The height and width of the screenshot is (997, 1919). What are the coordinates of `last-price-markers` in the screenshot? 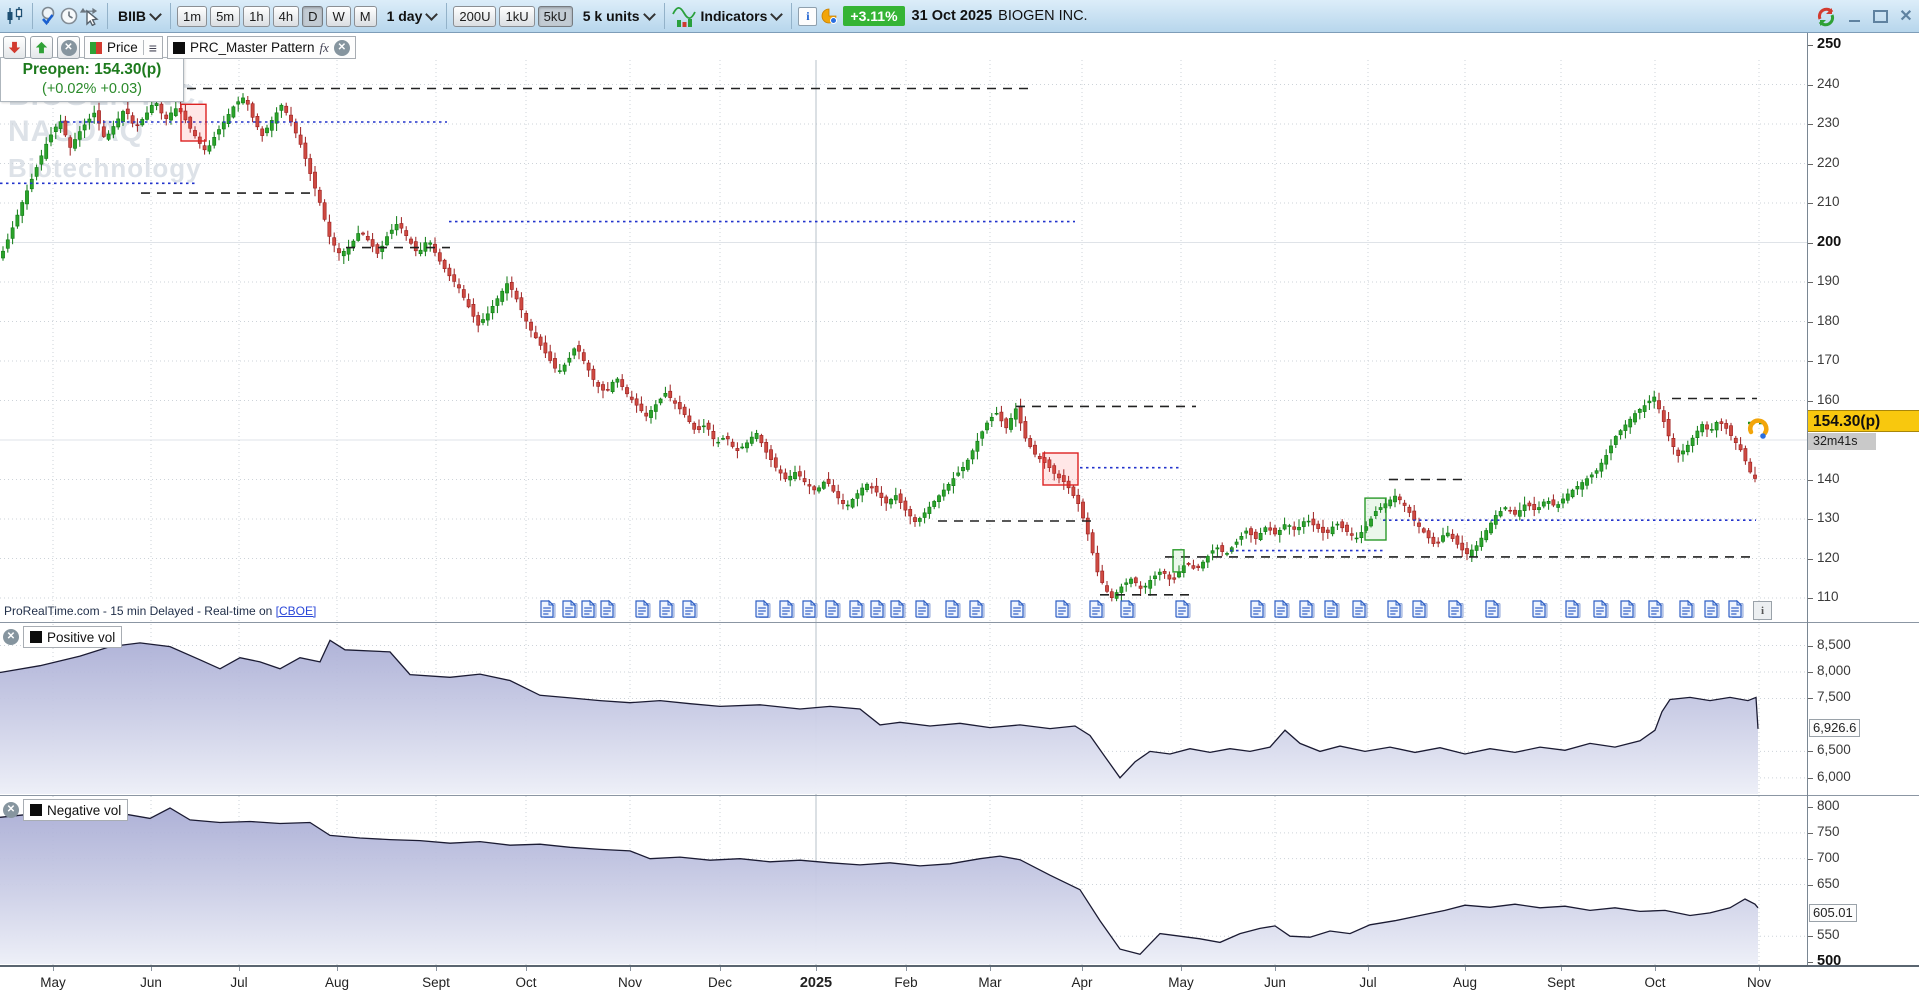 It's located at (1759, 428).